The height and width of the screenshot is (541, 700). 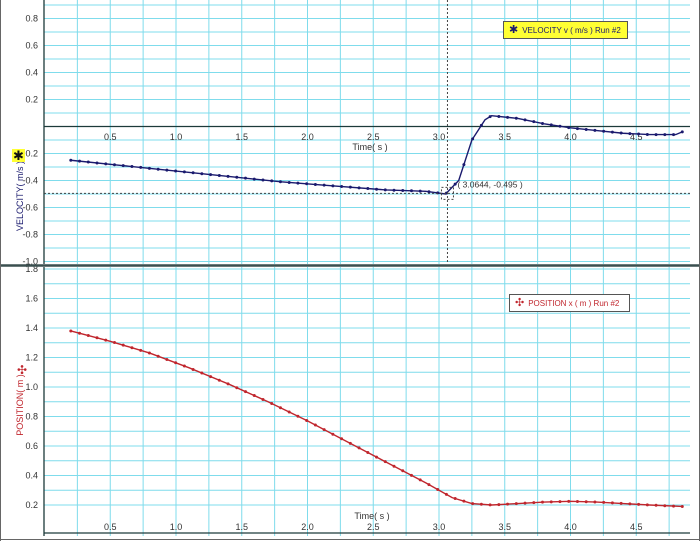 What do you see at coordinates (31, 476) in the screenshot?
I see `position-y-tick-label: 0.4` at bounding box center [31, 476].